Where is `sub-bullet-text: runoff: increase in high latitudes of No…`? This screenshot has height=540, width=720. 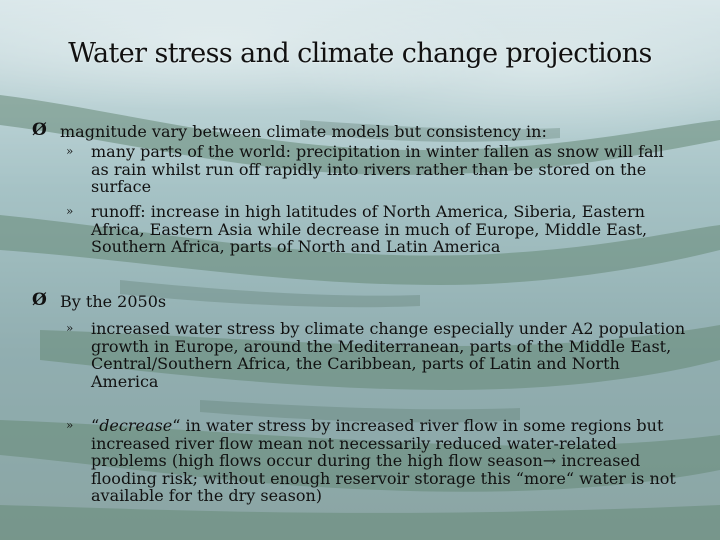
sub-bullet-text: runoff: increase in high latitudes of No… is located at coordinates (369, 229).